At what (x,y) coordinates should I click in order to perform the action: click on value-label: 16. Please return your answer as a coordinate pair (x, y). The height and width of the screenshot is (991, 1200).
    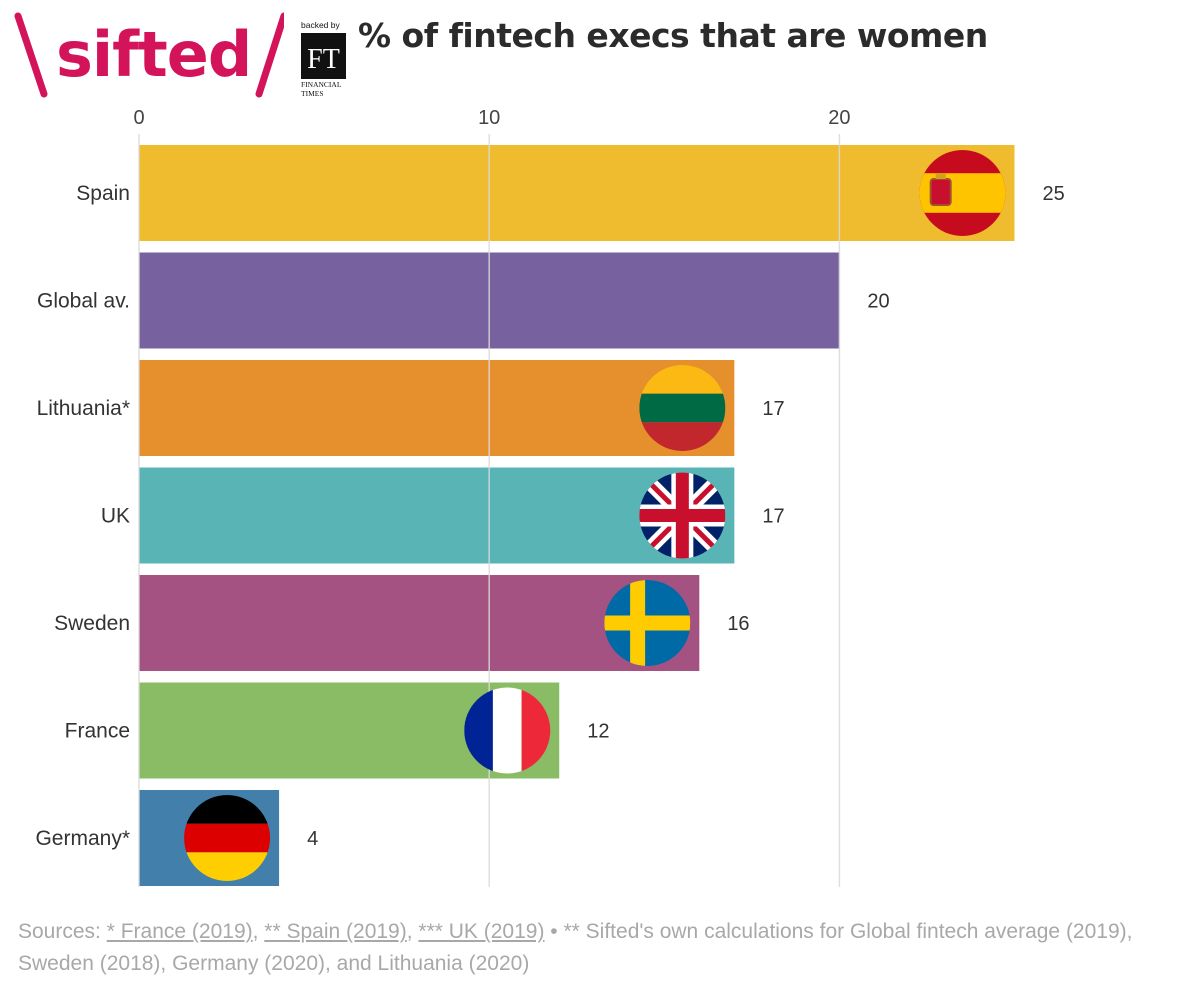
    Looking at the image, I should click on (738, 624).